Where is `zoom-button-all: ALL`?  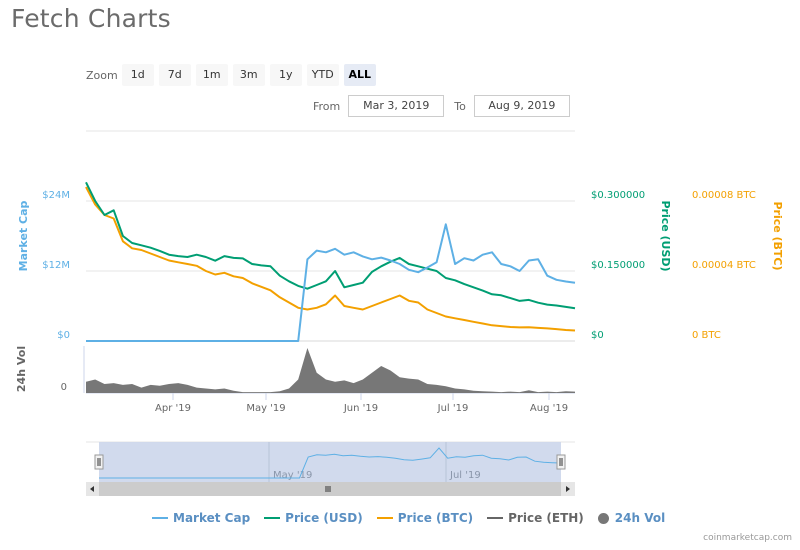
zoom-button-all: ALL is located at coordinates (359, 75).